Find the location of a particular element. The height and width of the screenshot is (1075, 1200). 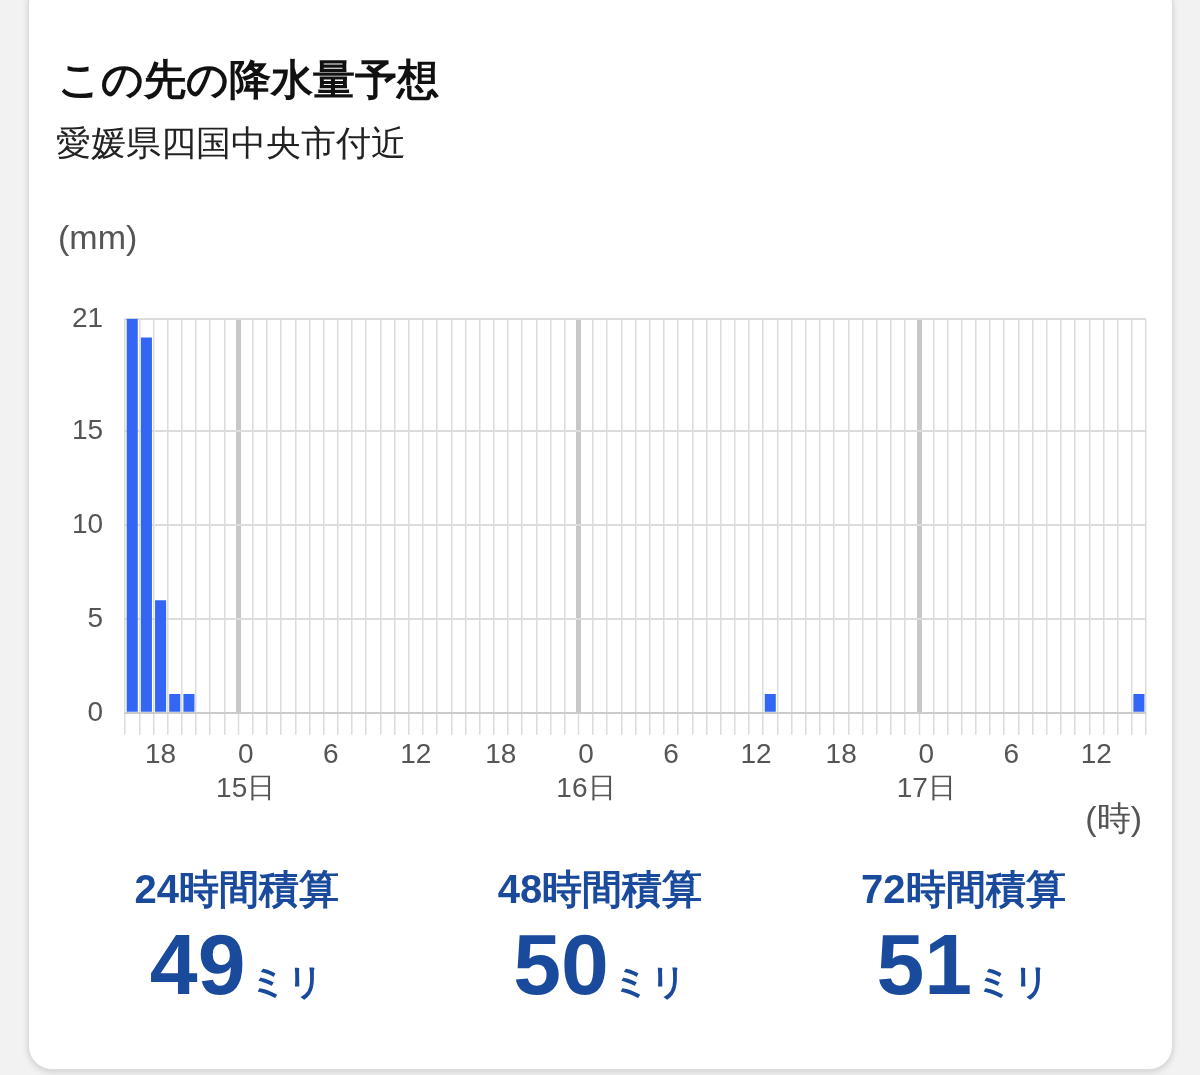

category-label: 72時間積算 is located at coordinates (963, 889).